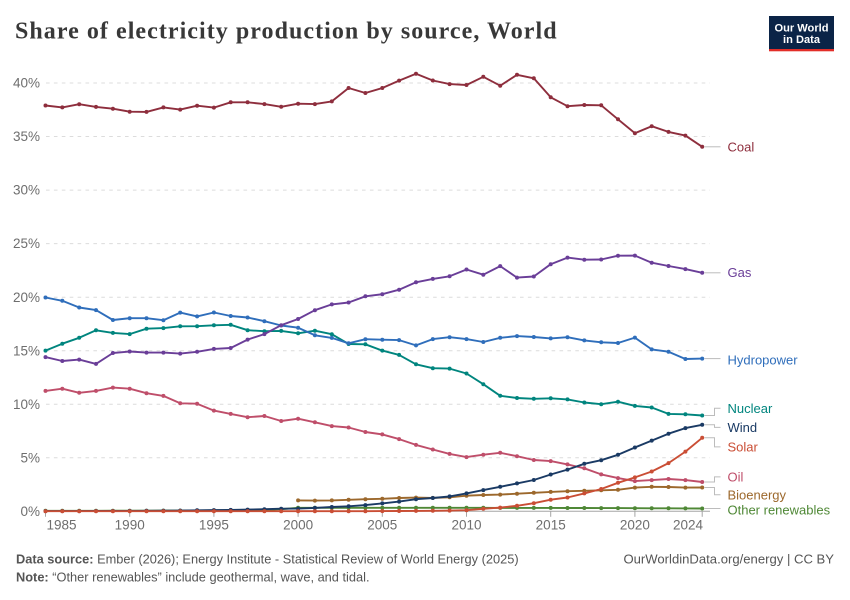 Image resolution: width=850 pixels, height=600 pixels. What do you see at coordinates (30, 457) in the screenshot?
I see `svg-text: 5%` at bounding box center [30, 457].